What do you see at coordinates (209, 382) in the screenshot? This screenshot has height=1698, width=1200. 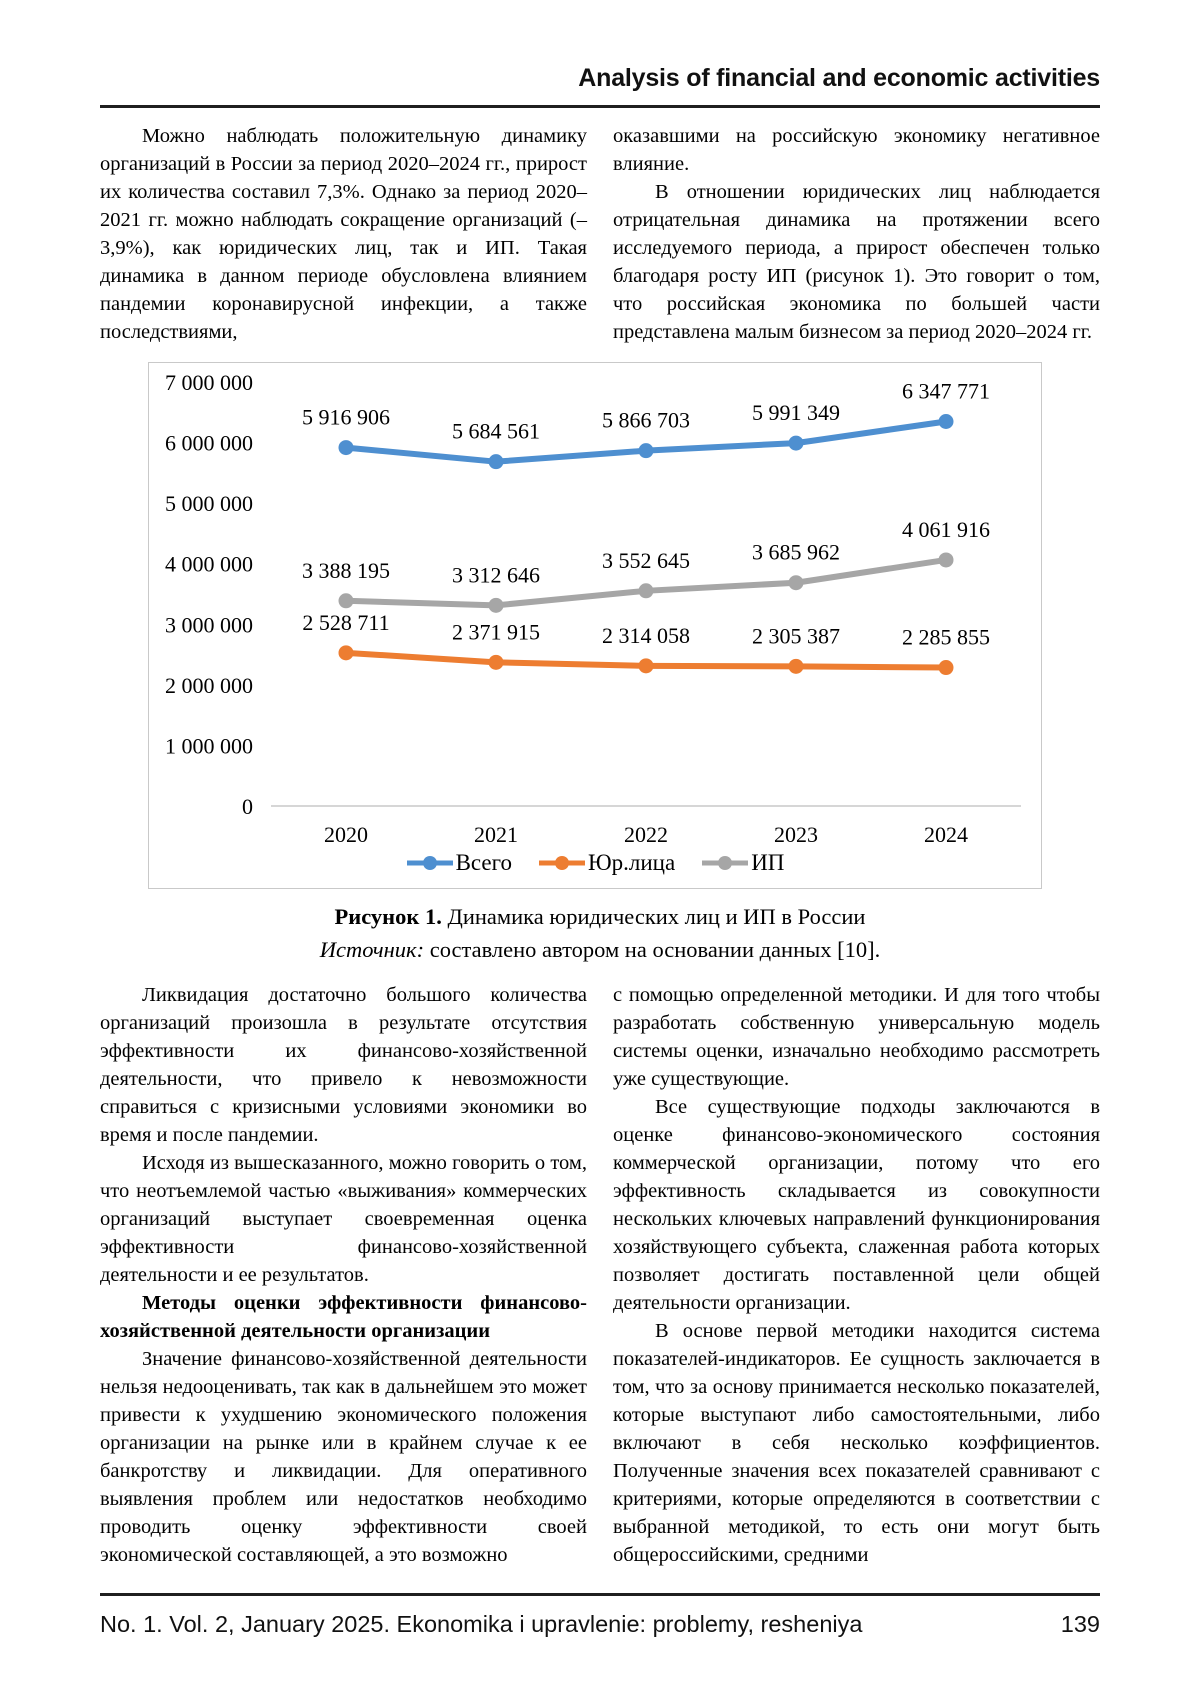 I see `y-tick-label: 7 000 000` at bounding box center [209, 382].